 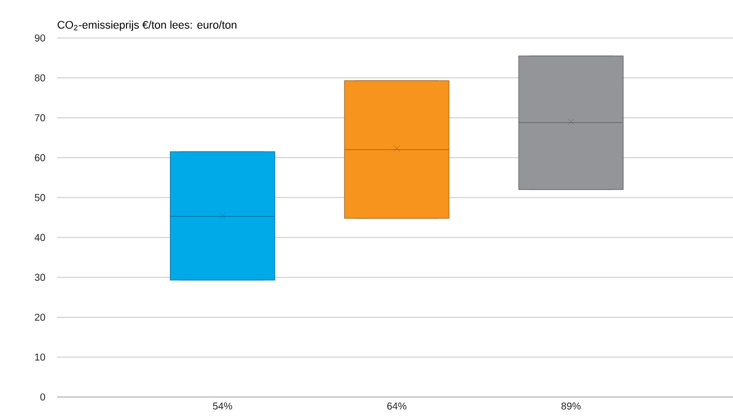 I want to click on y-tick-label: 60, so click(x=40, y=158).